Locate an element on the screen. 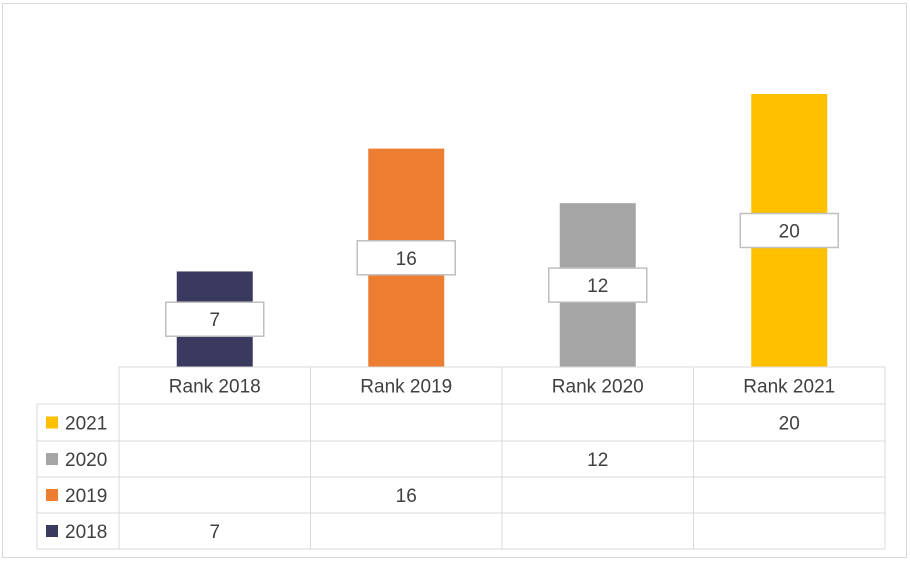 Image resolution: width=910 pixels, height=561 pixels. legend-key-2018 is located at coordinates (52, 531).